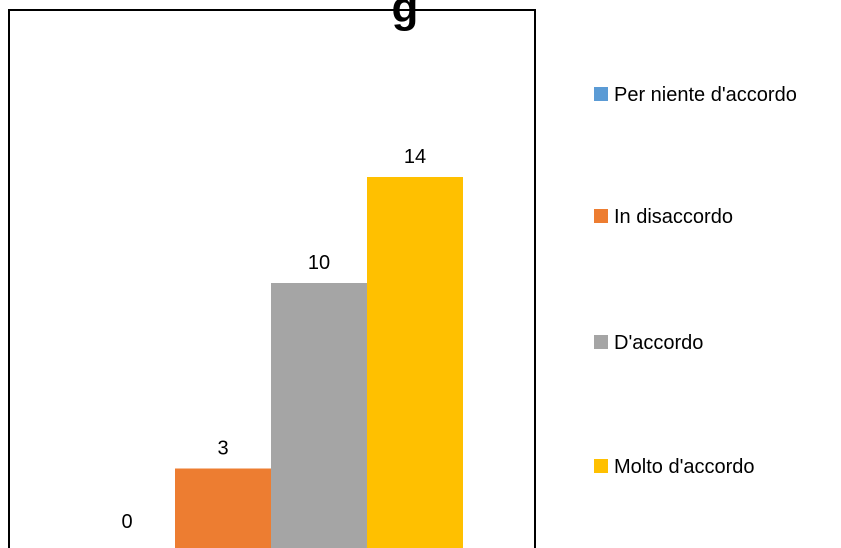  Describe the element at coordinates (319, 415) in the screenshot. I see `bar-d-accordo` at that location.